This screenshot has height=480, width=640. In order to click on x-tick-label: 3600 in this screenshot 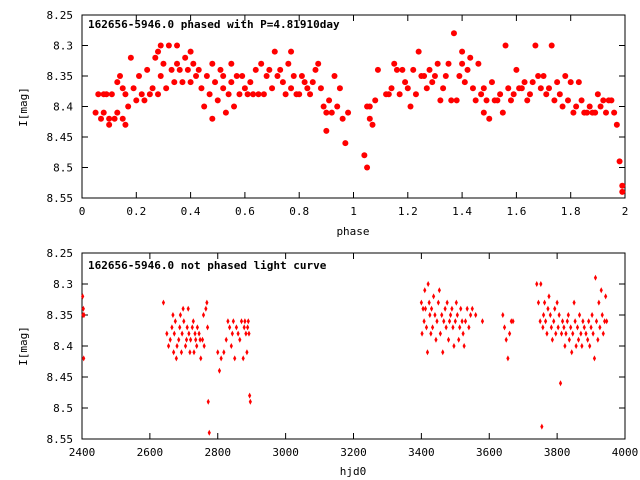, I will do `click(489, 452)`.